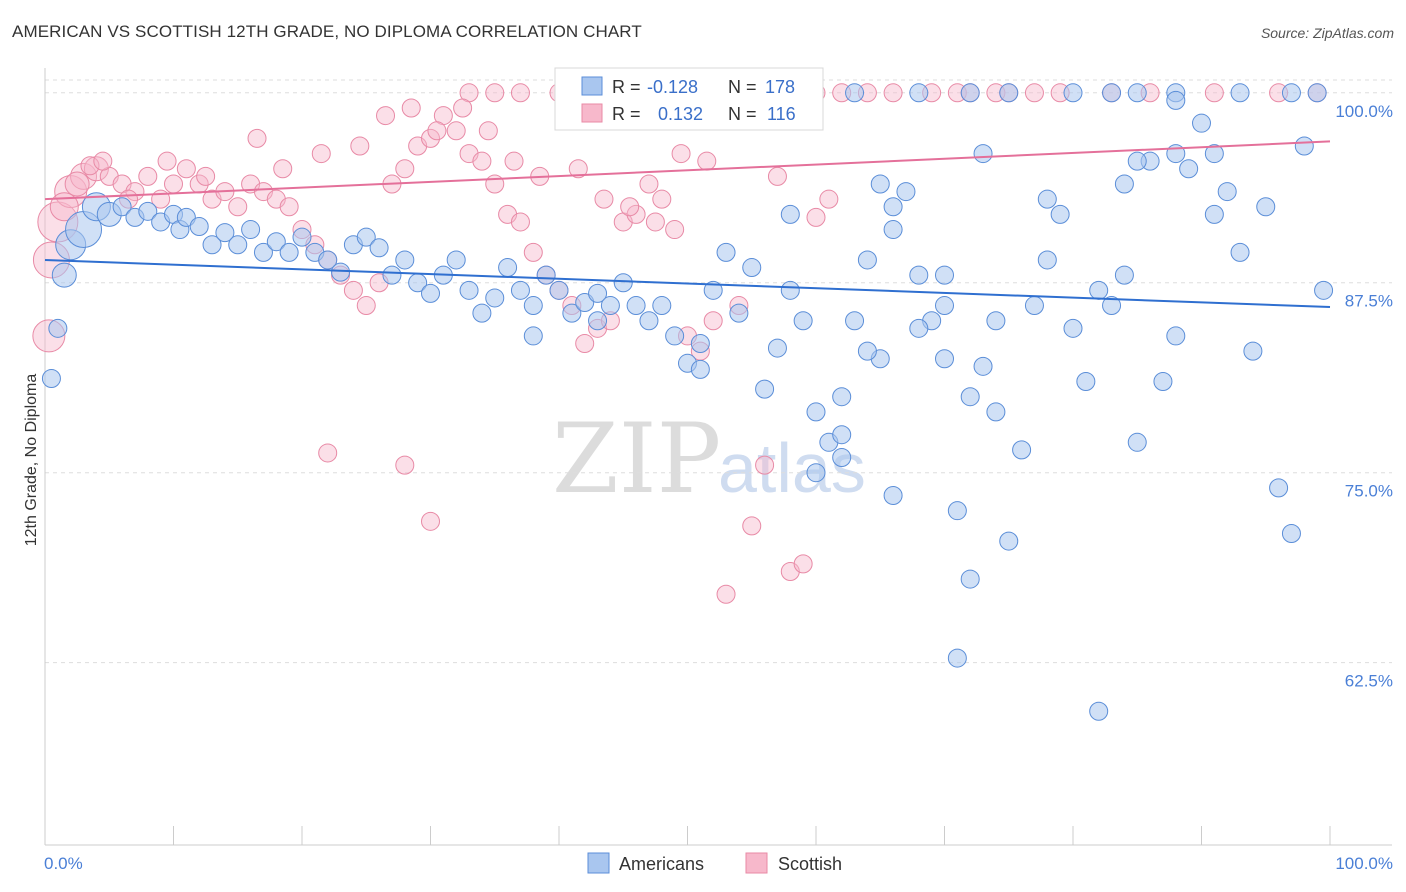 The width and height of the screenshot is (1406, 892). Describe the element at coordinates (781, 114) in the screenshot. I see `legend-n-value-2: 116` at that location.